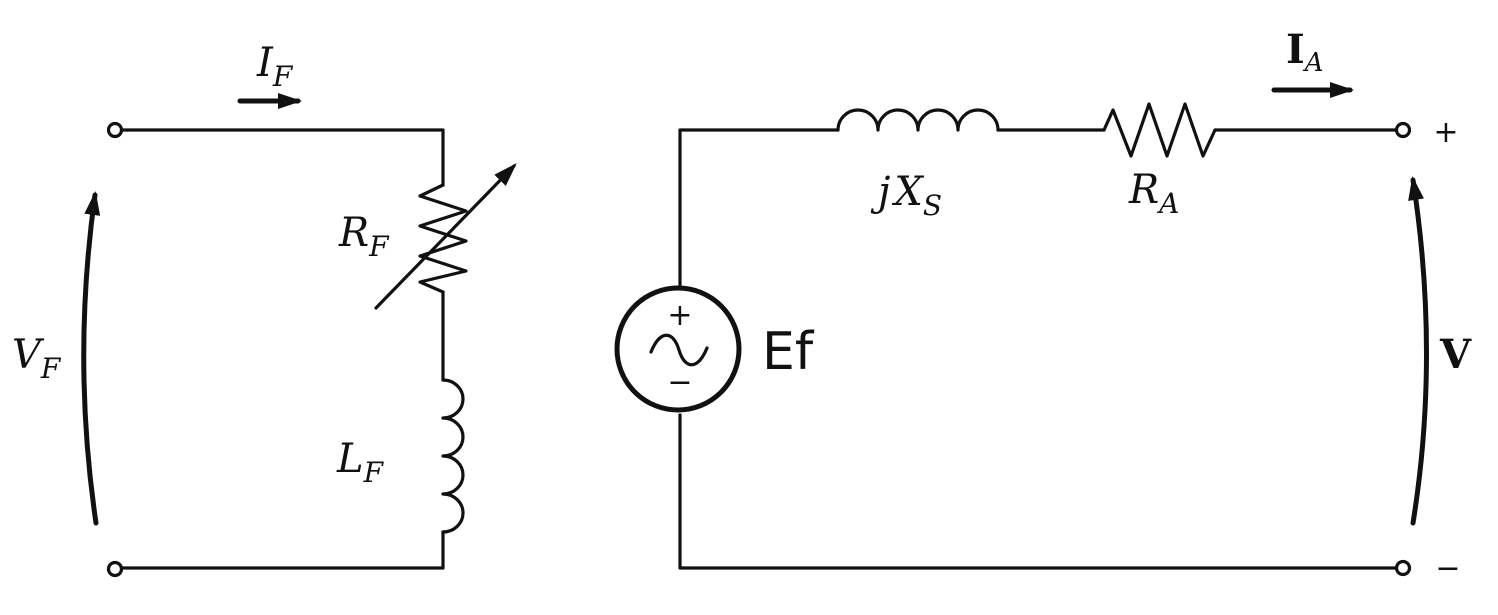 The height and width of the screenshot is (615, 1498). I want to click on terminal-voltage-label: V, so click(1455, 354).